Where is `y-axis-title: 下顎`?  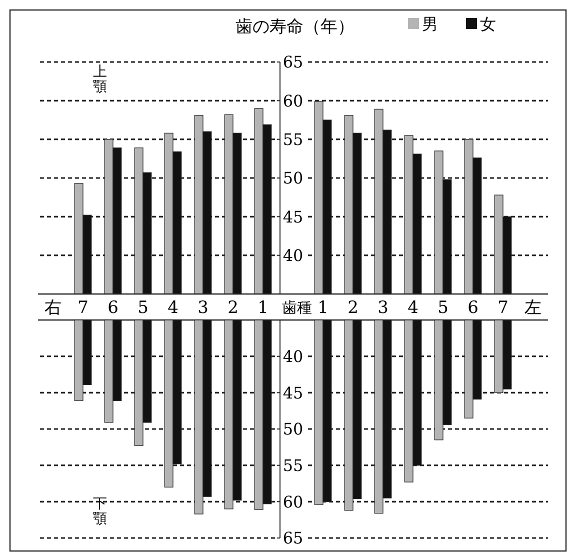
y-axis-title: 下顎 is located at coordinates (100, 511).